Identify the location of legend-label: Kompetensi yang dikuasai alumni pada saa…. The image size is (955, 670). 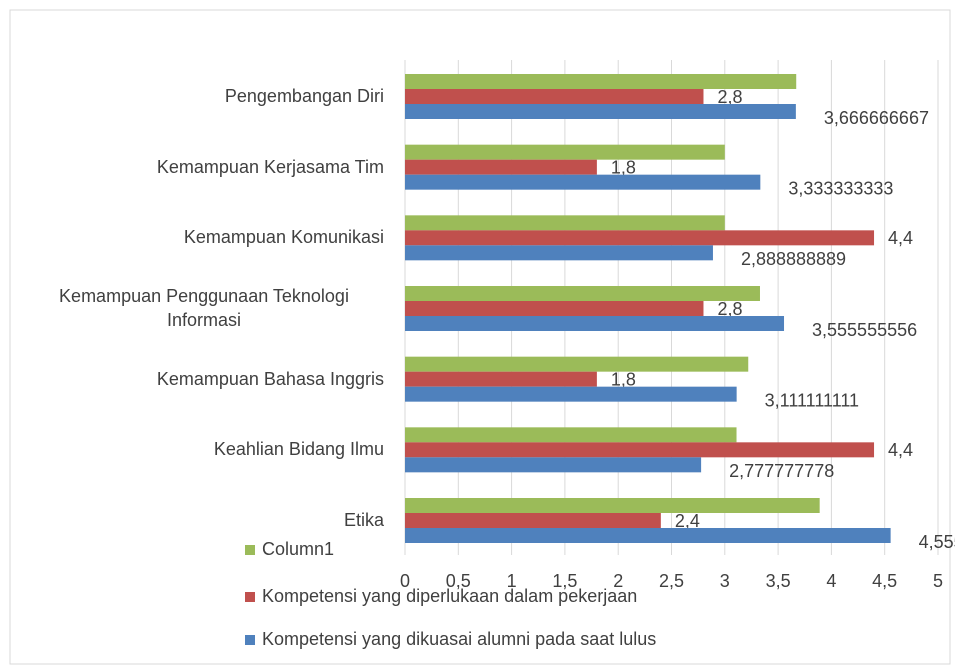
(459, 639).